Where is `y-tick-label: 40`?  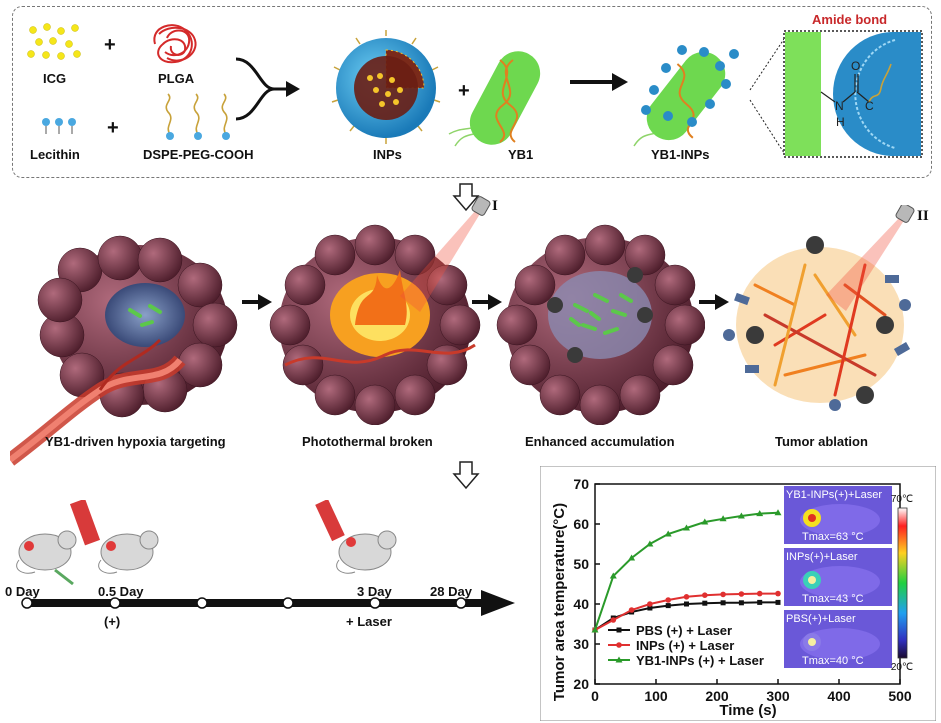
y-tick-label: 40 is located at coordinates (581, 604).